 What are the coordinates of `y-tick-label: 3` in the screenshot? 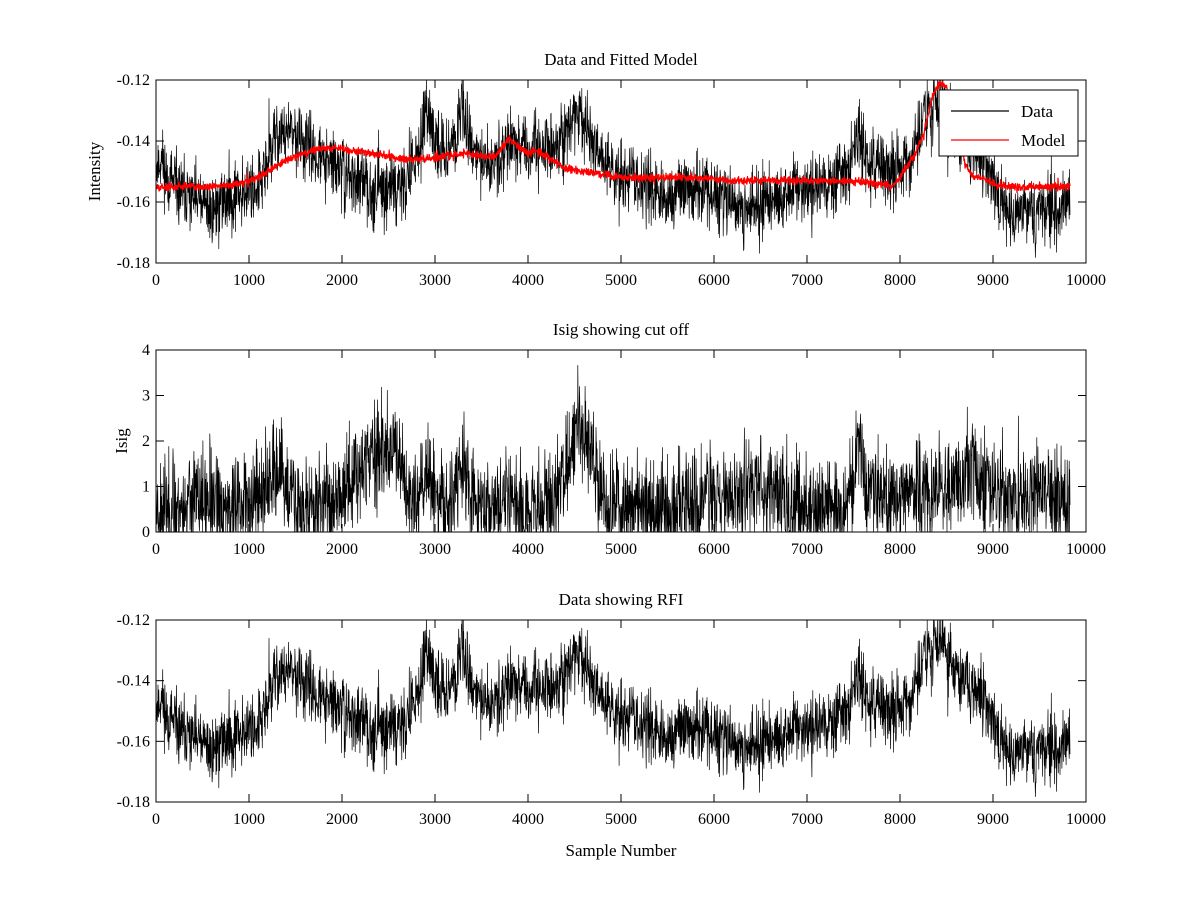 It's located at (146, 396).